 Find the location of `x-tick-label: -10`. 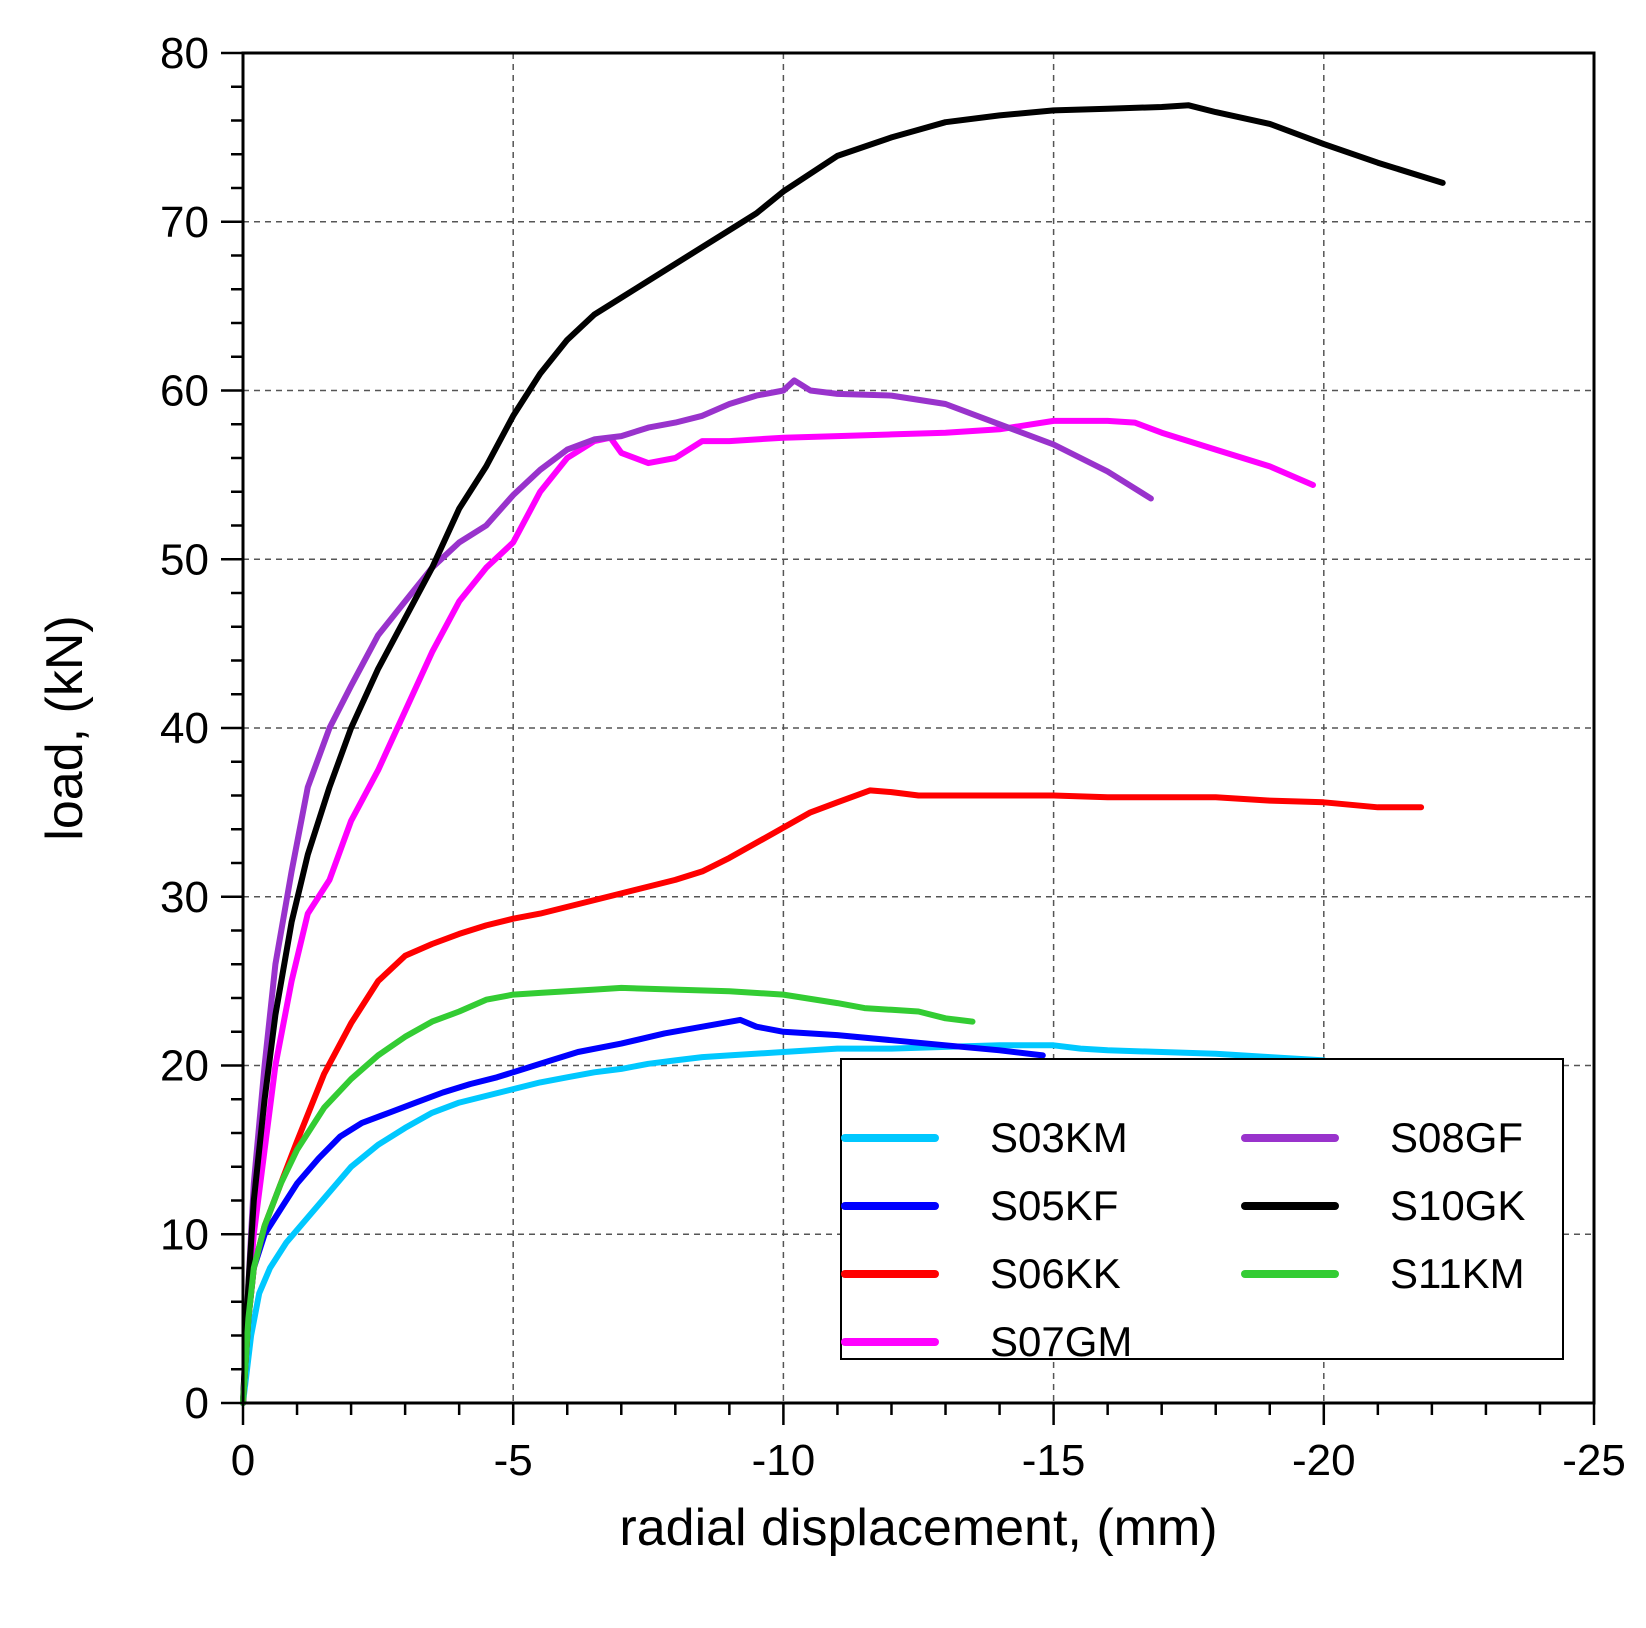

x-tick-label: -10 is located at coordinates (784, 1460).